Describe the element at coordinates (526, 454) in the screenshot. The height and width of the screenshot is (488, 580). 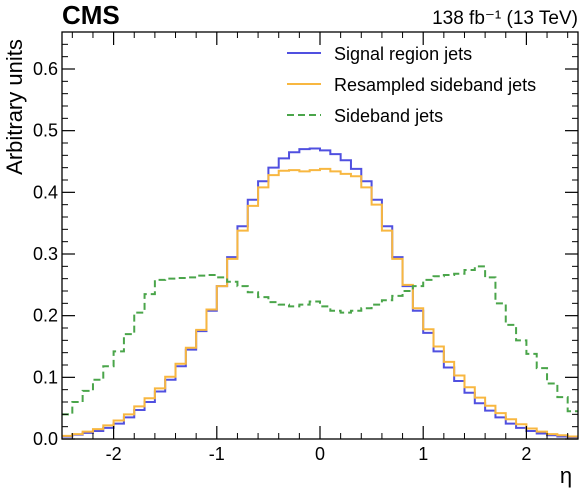
I see `x-tick-label: 2` at that location.